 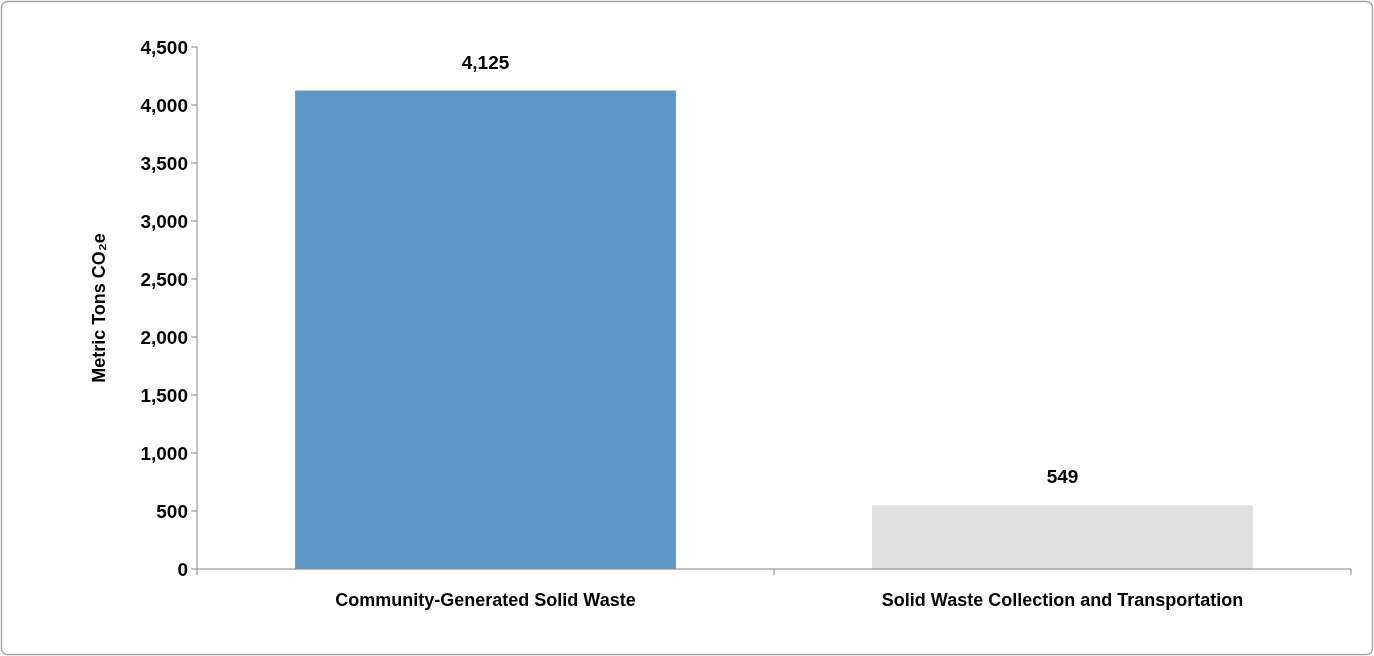 I want to click on y-tick-label: 0, so click(x=182, y=569).